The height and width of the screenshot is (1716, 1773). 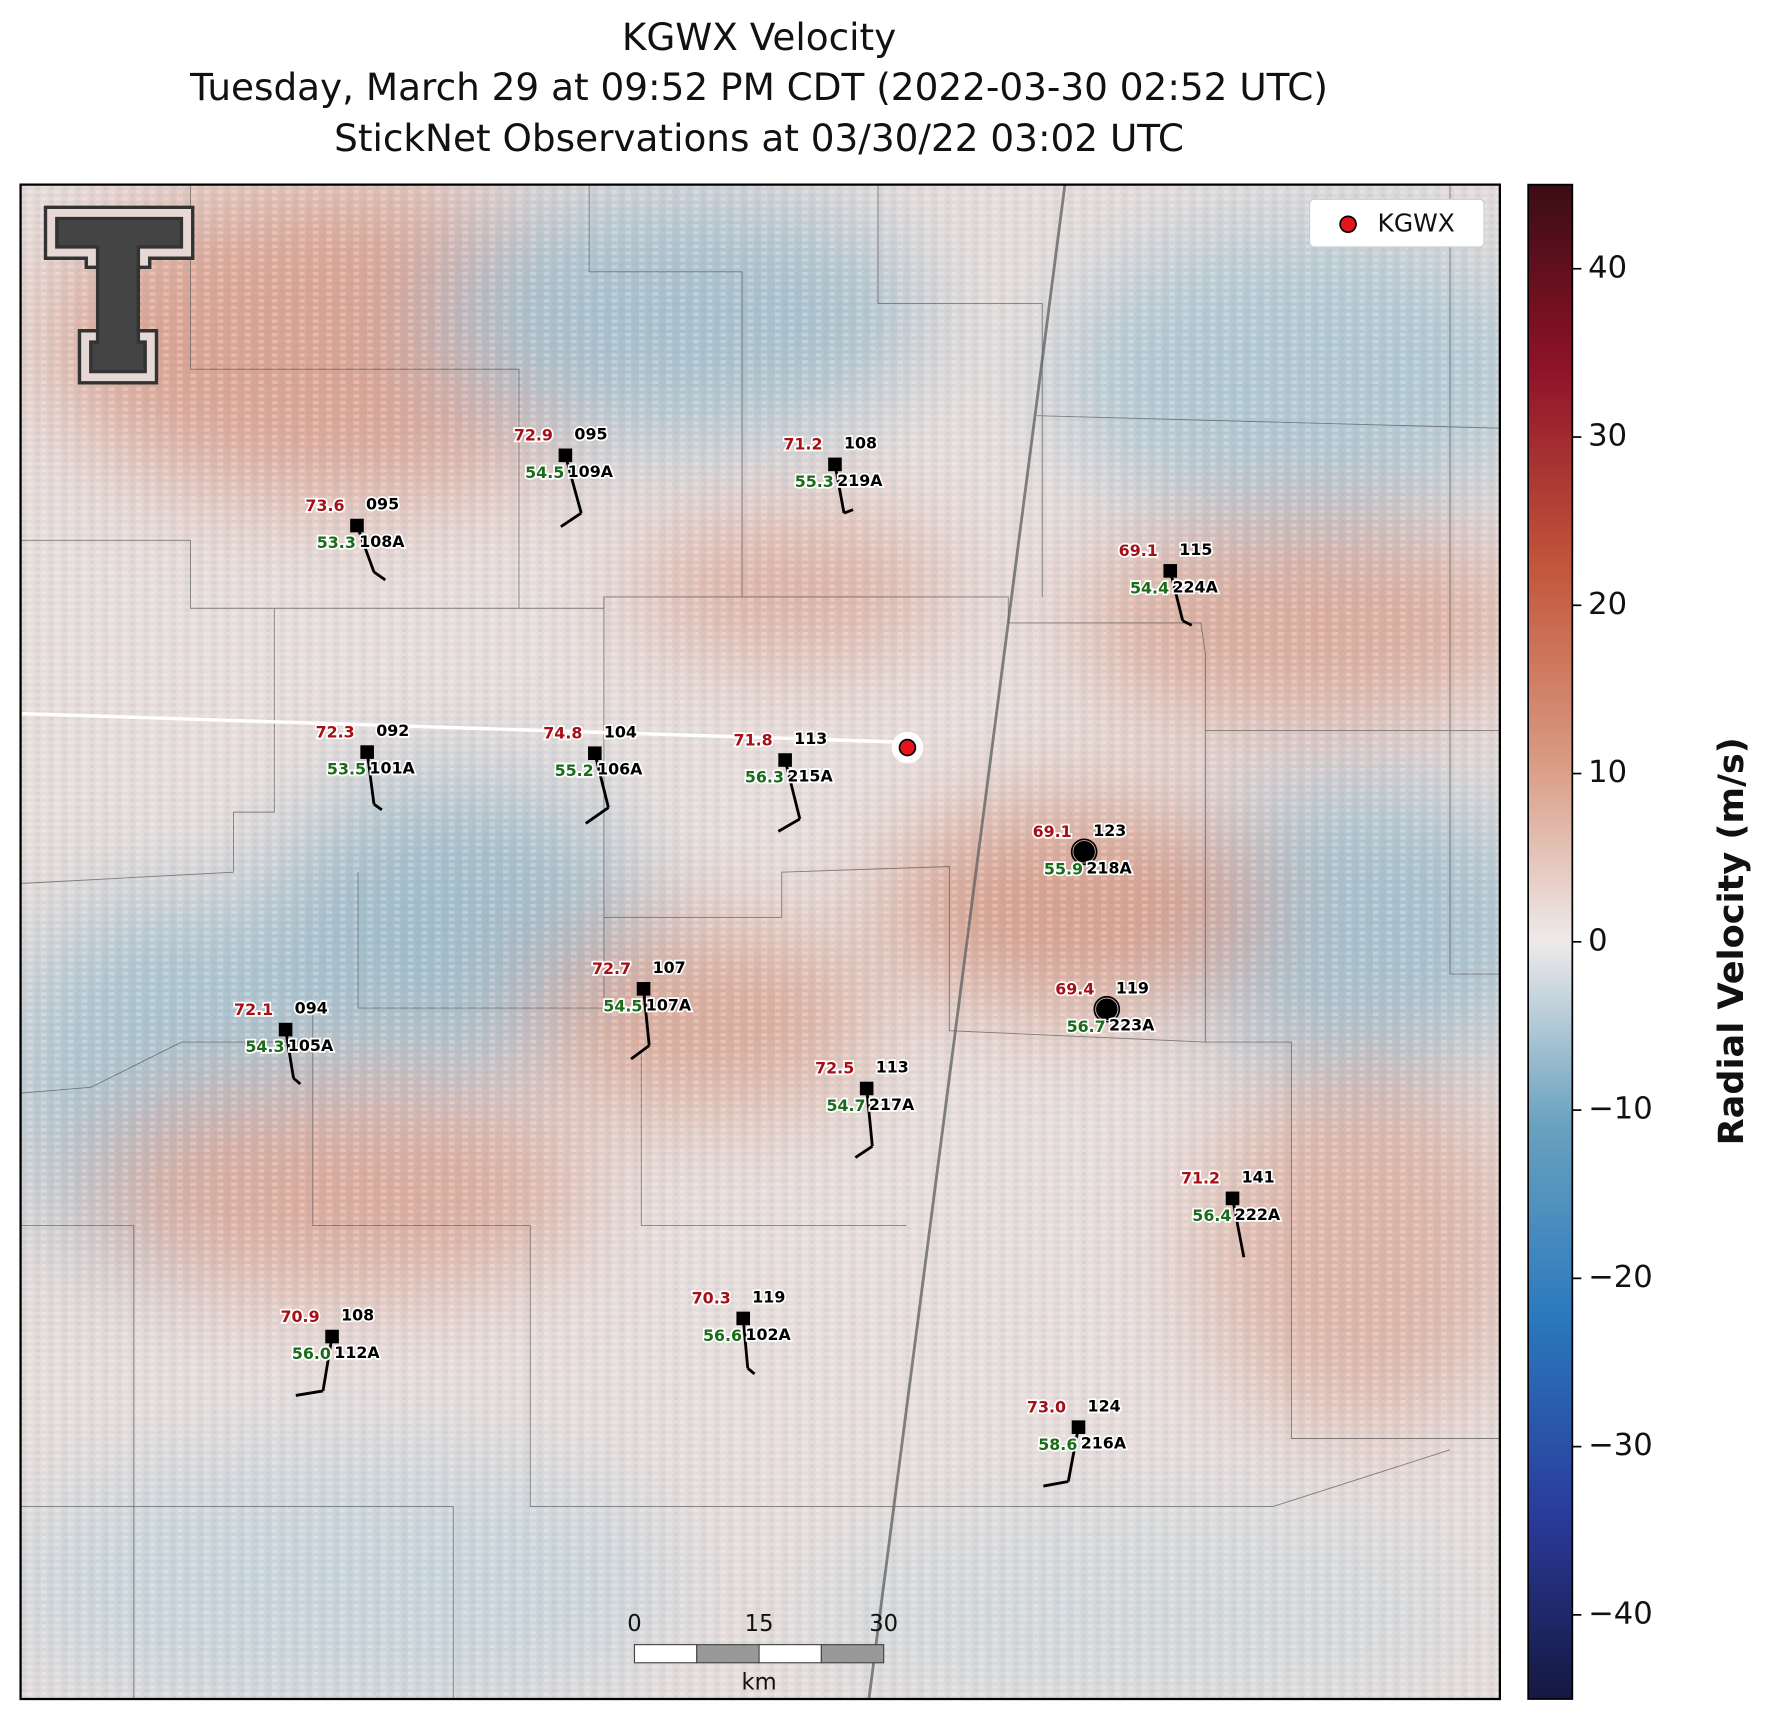 What do you see at coordinates (762, 1653) in the screenshot?
I see `scale-bar: 0 15 30 km` at bounding box center [762, 1653].